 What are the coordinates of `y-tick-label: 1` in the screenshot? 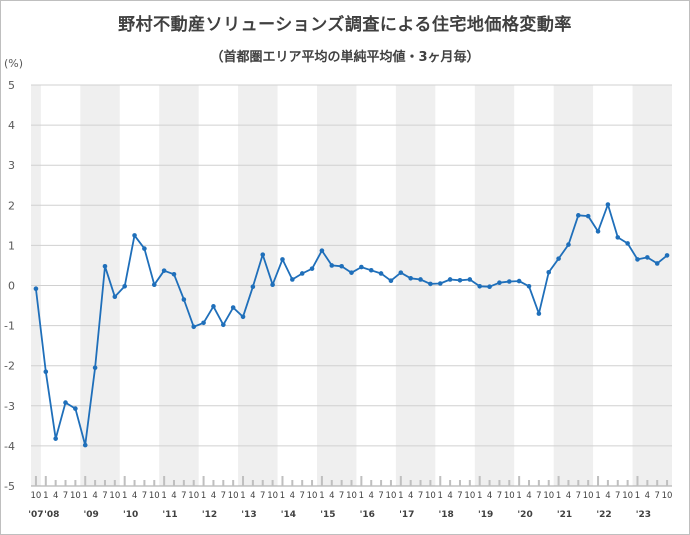 It's located at (11, 245).